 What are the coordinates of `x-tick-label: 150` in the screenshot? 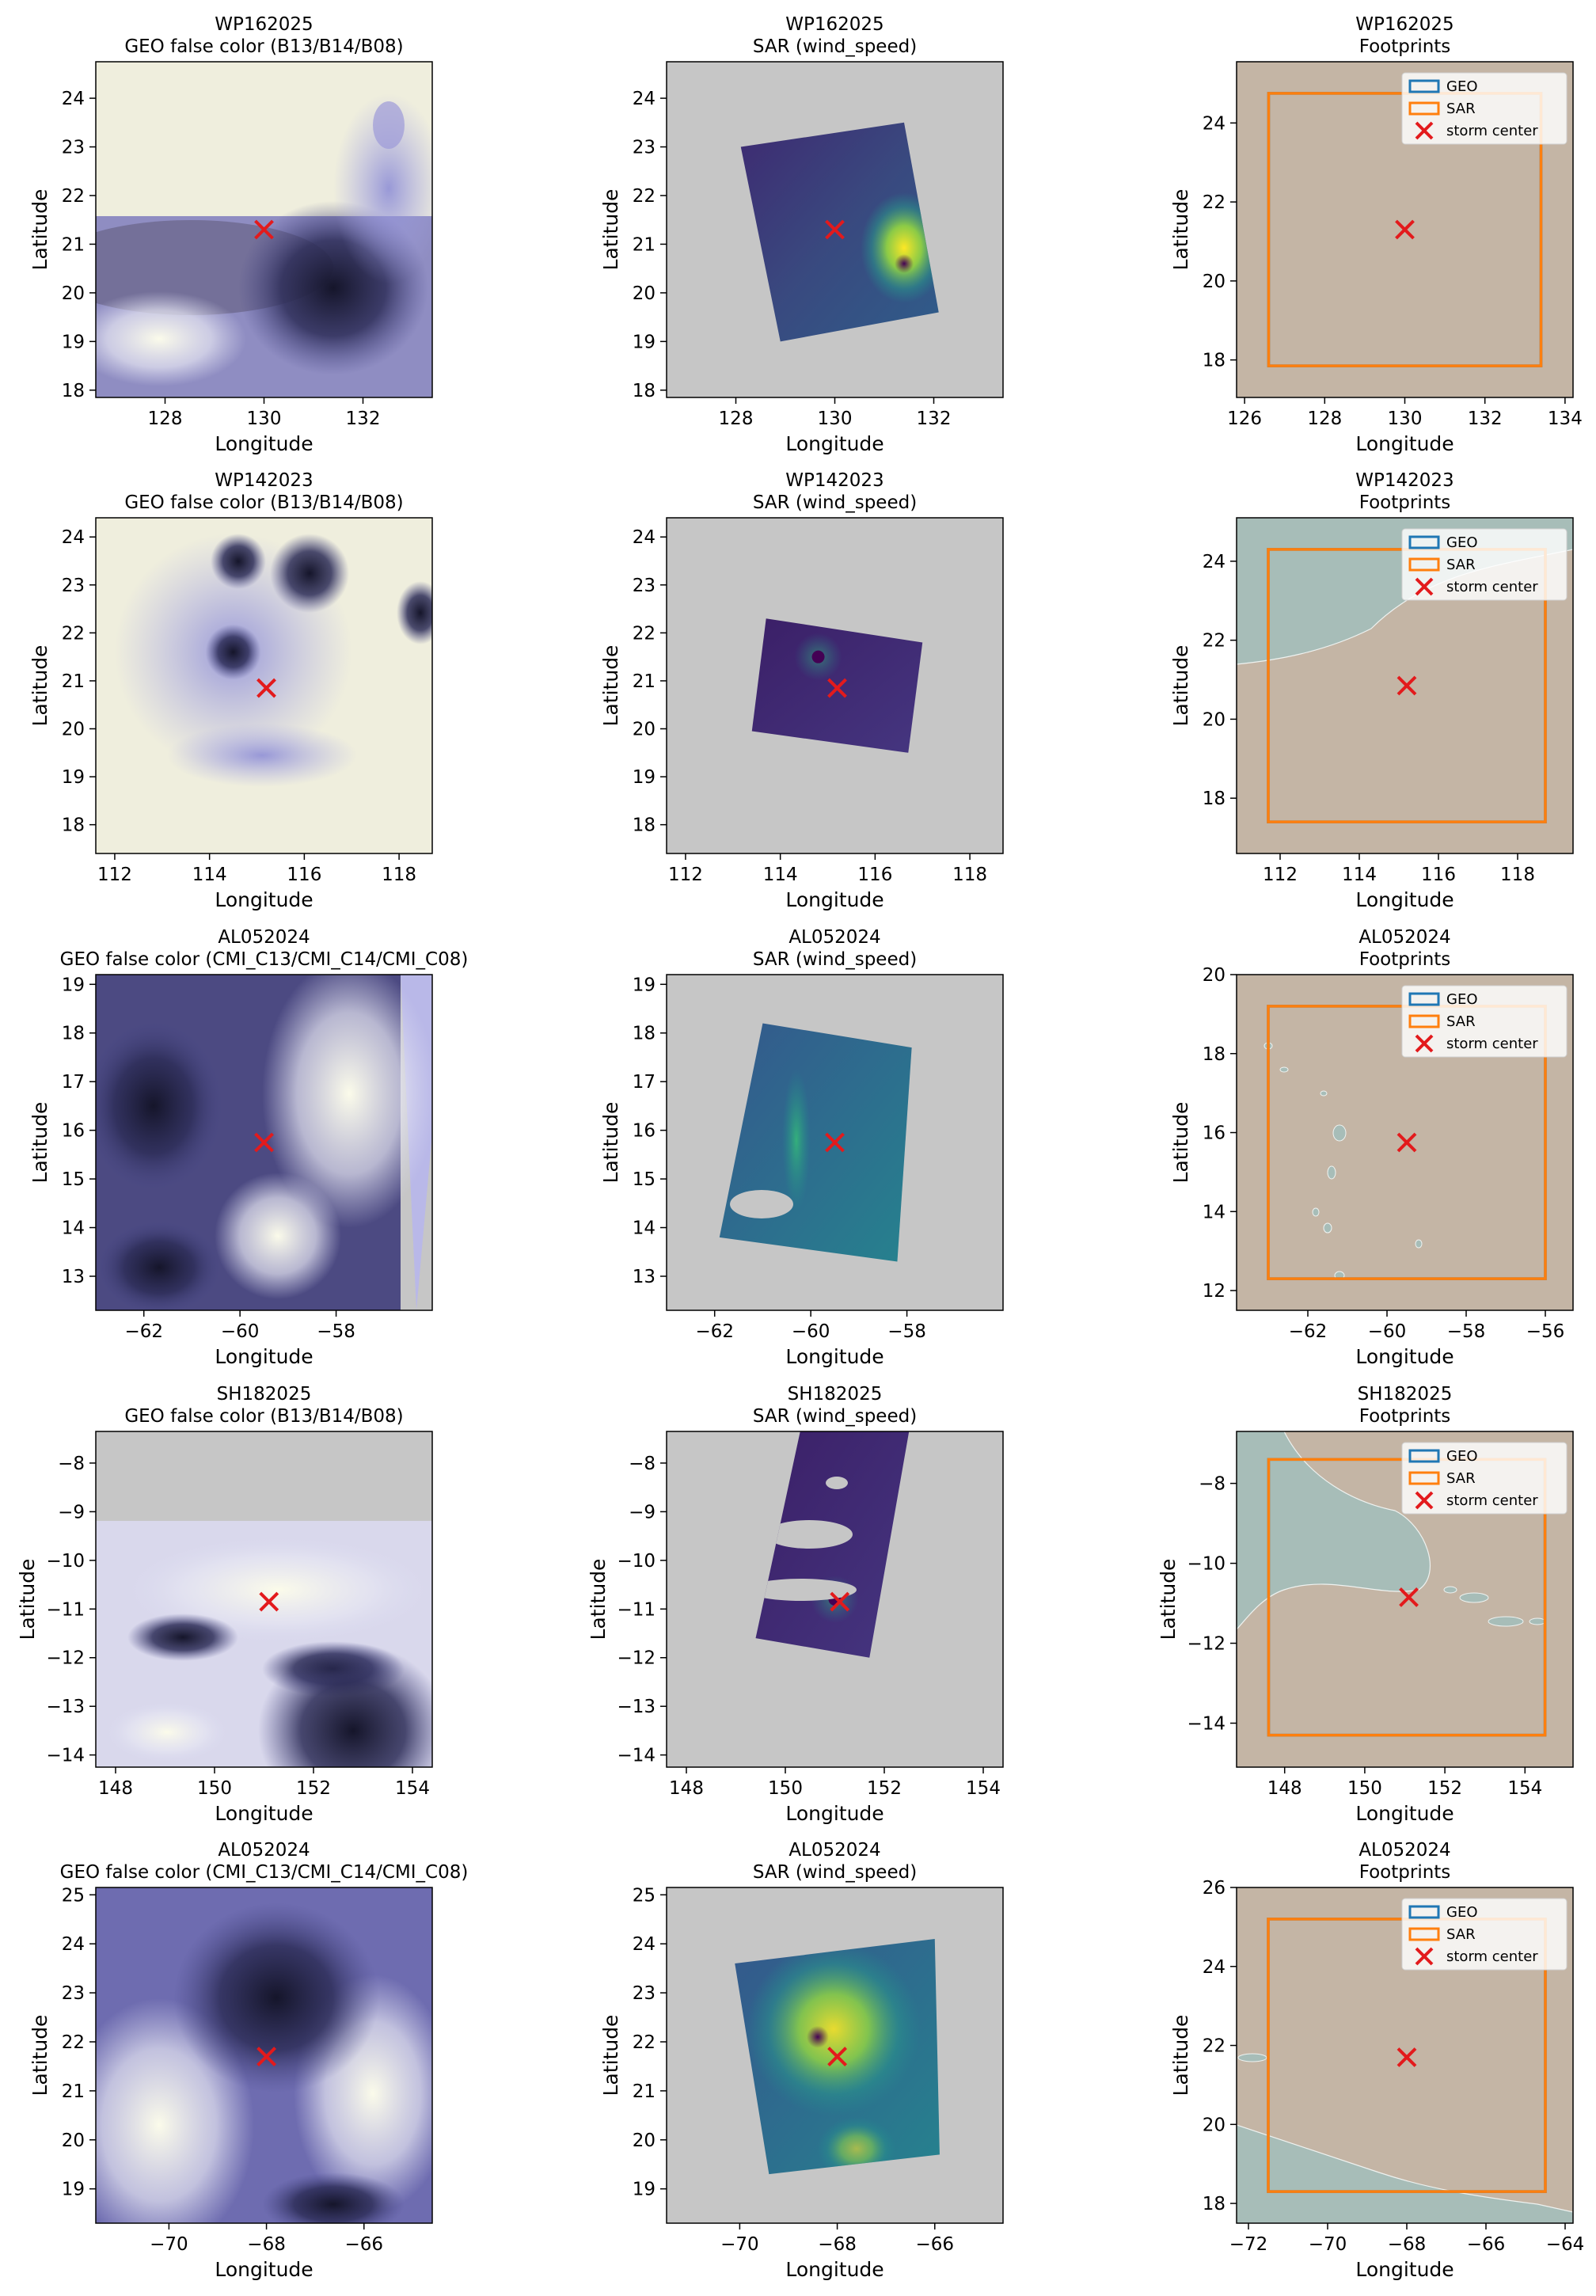 It's located at (214, 1788).